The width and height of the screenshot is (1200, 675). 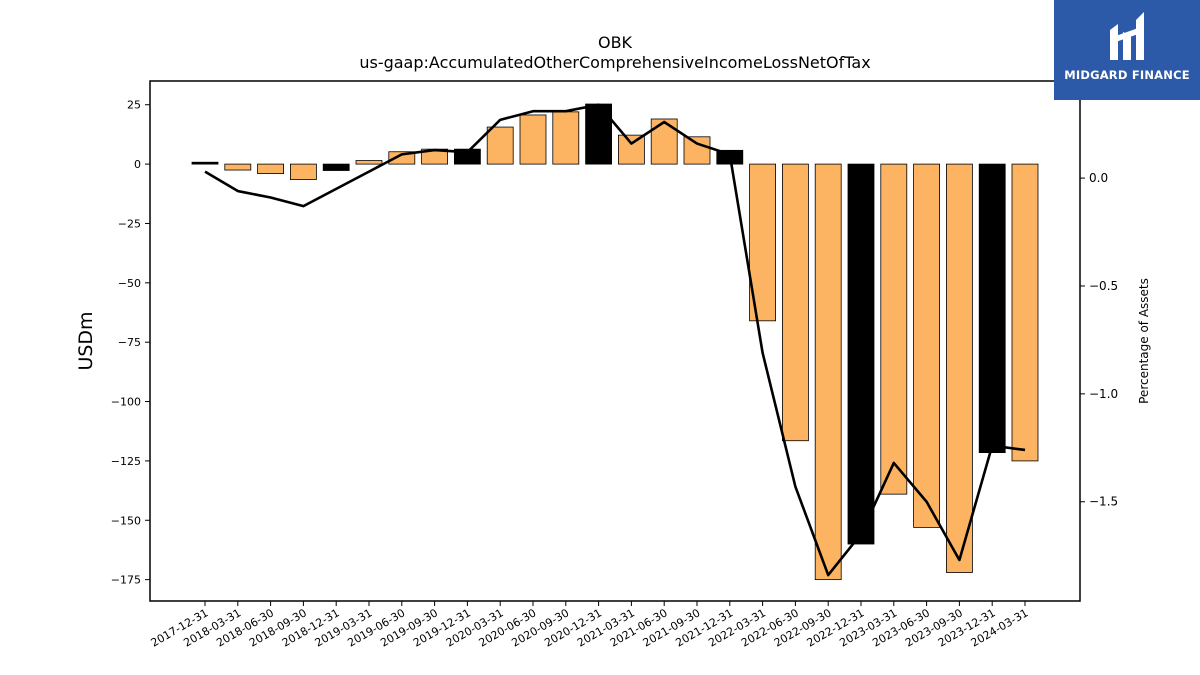 What do you see at coordinates (1127, 75) in the screenshot?
I see `logo-text: MIDGARD FINANCE` at bounding box center [1127, 75].